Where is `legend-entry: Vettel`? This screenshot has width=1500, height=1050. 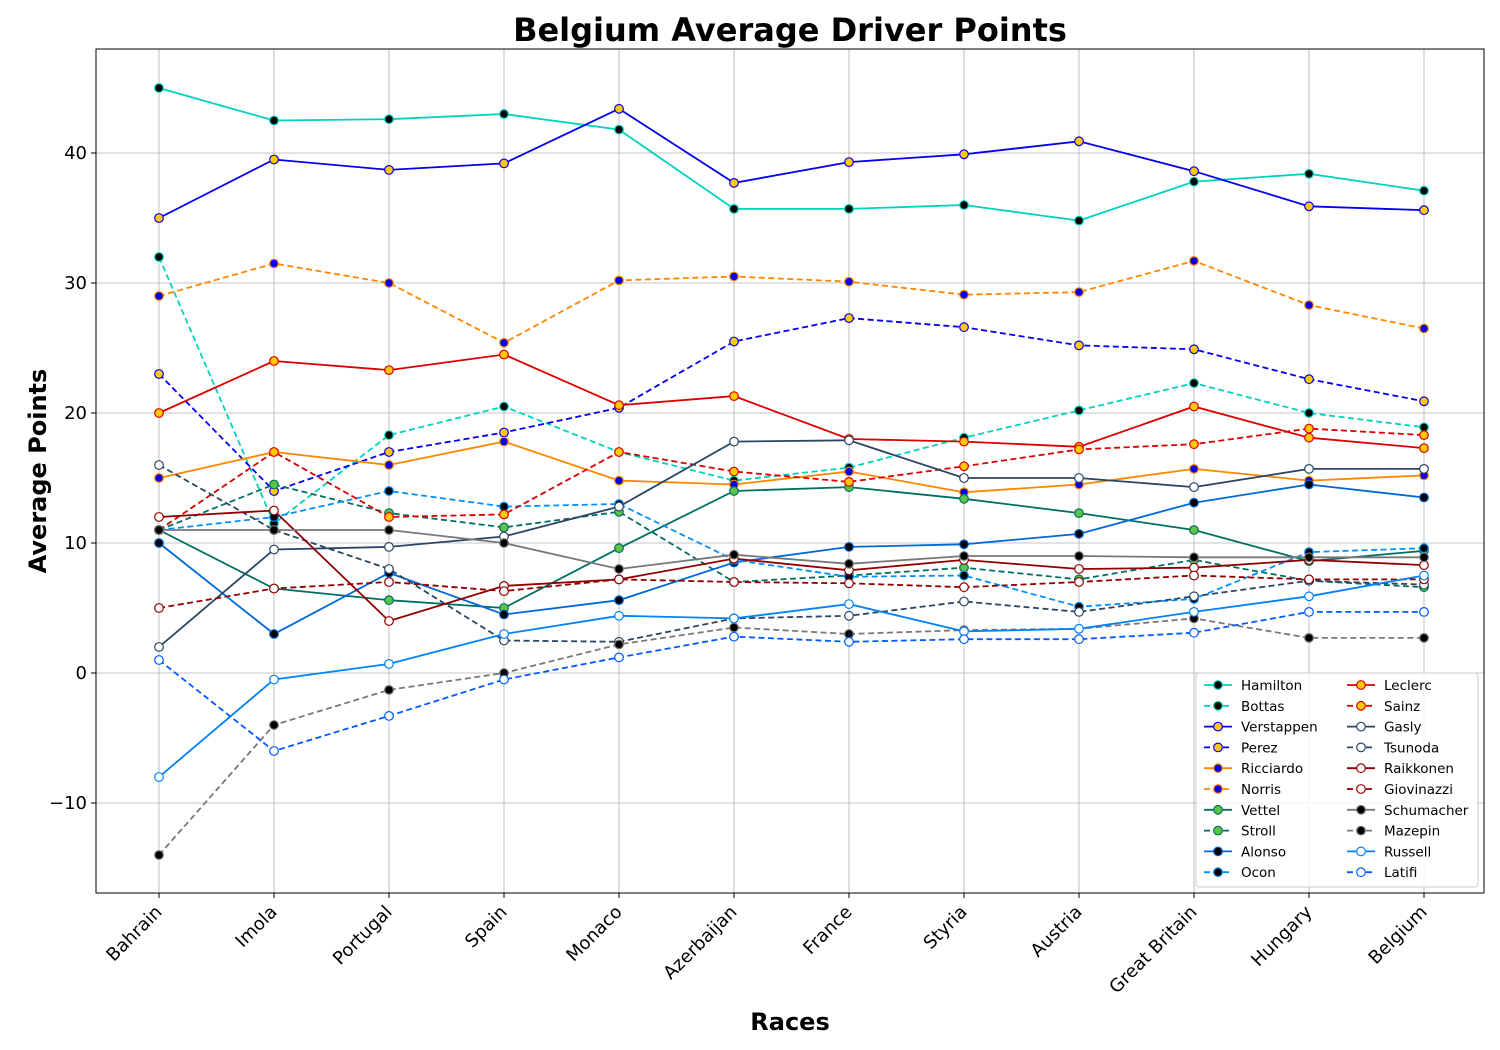 legend-entry: Vettel is located at coordinates (1242, 811).